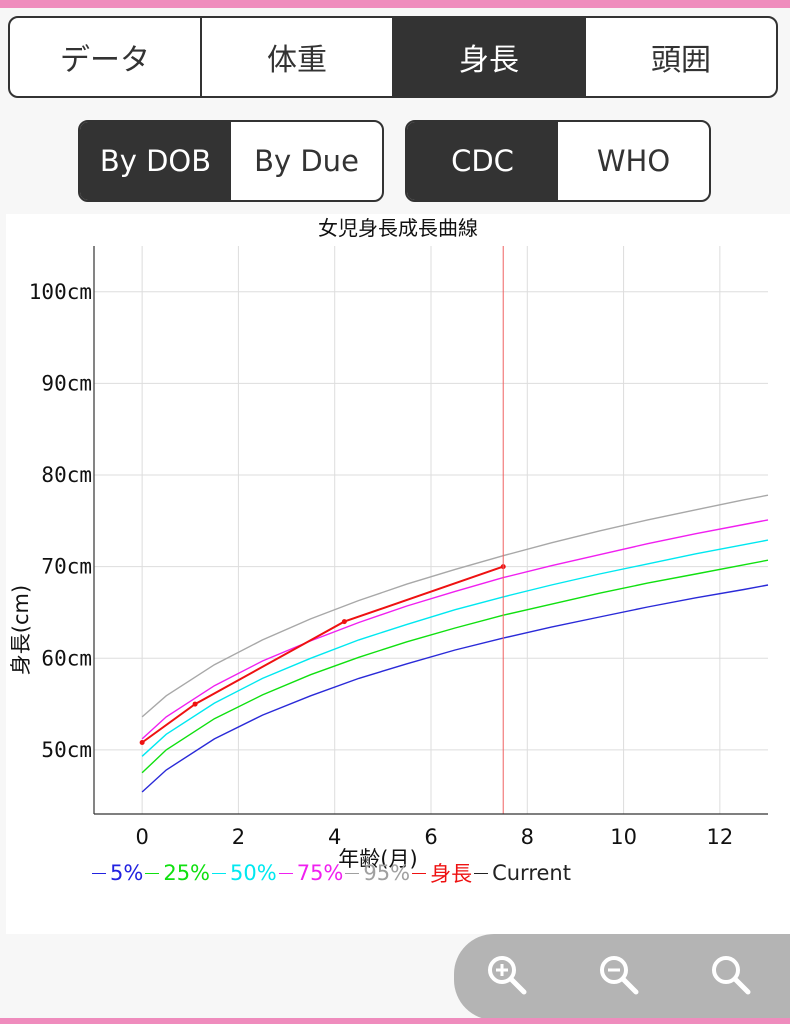 The height and width of the screenshot is (1024, 790). I want to click on standard-toggle: CDC WHO, so click(558, 161).